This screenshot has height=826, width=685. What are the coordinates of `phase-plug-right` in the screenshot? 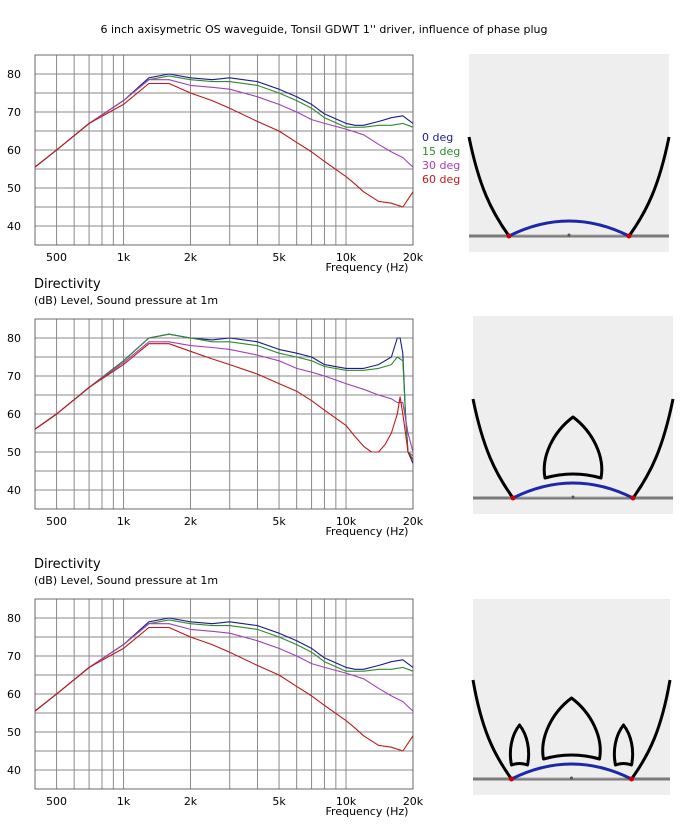 It's located at (623, 745).